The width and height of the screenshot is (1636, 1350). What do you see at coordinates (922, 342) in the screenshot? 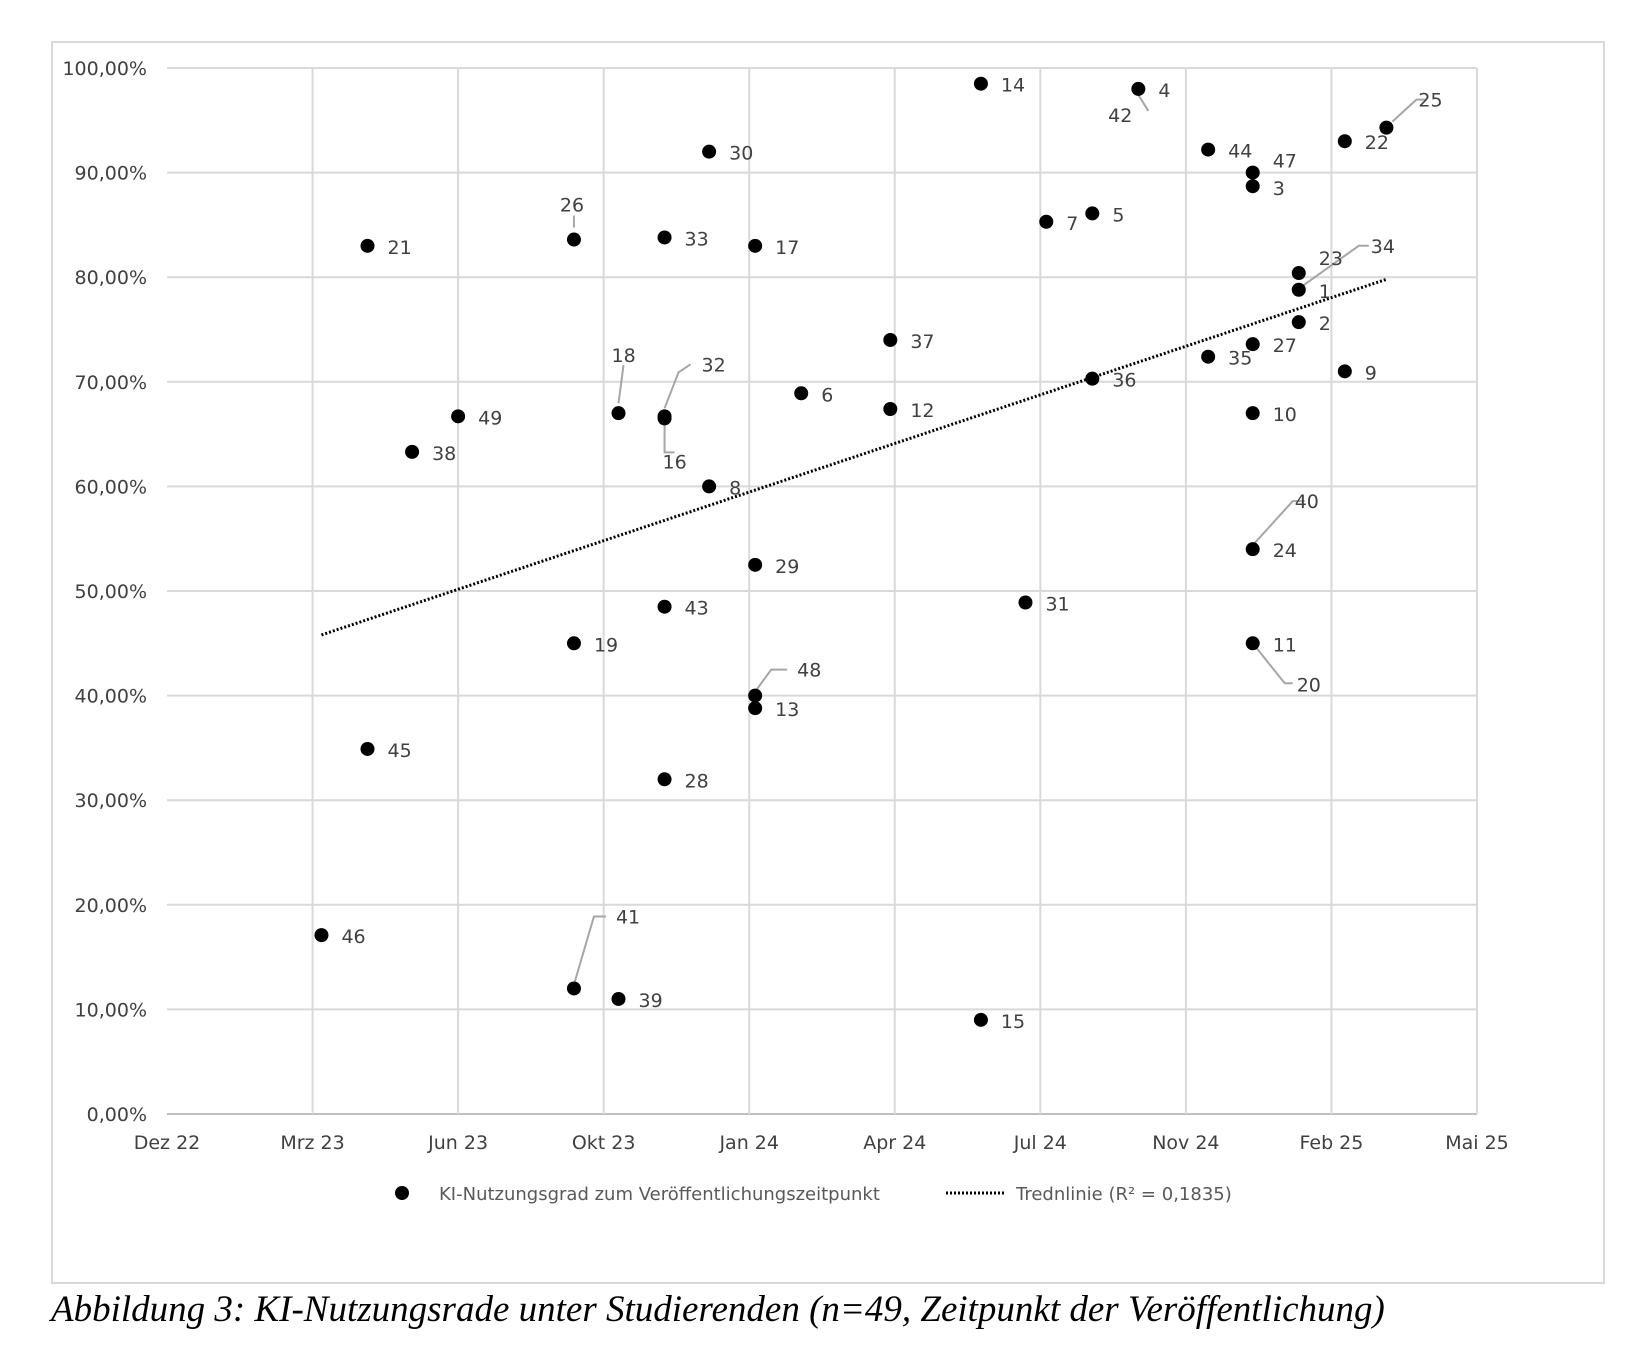
I see `point-label: 37` at bounding box center [922, 342].